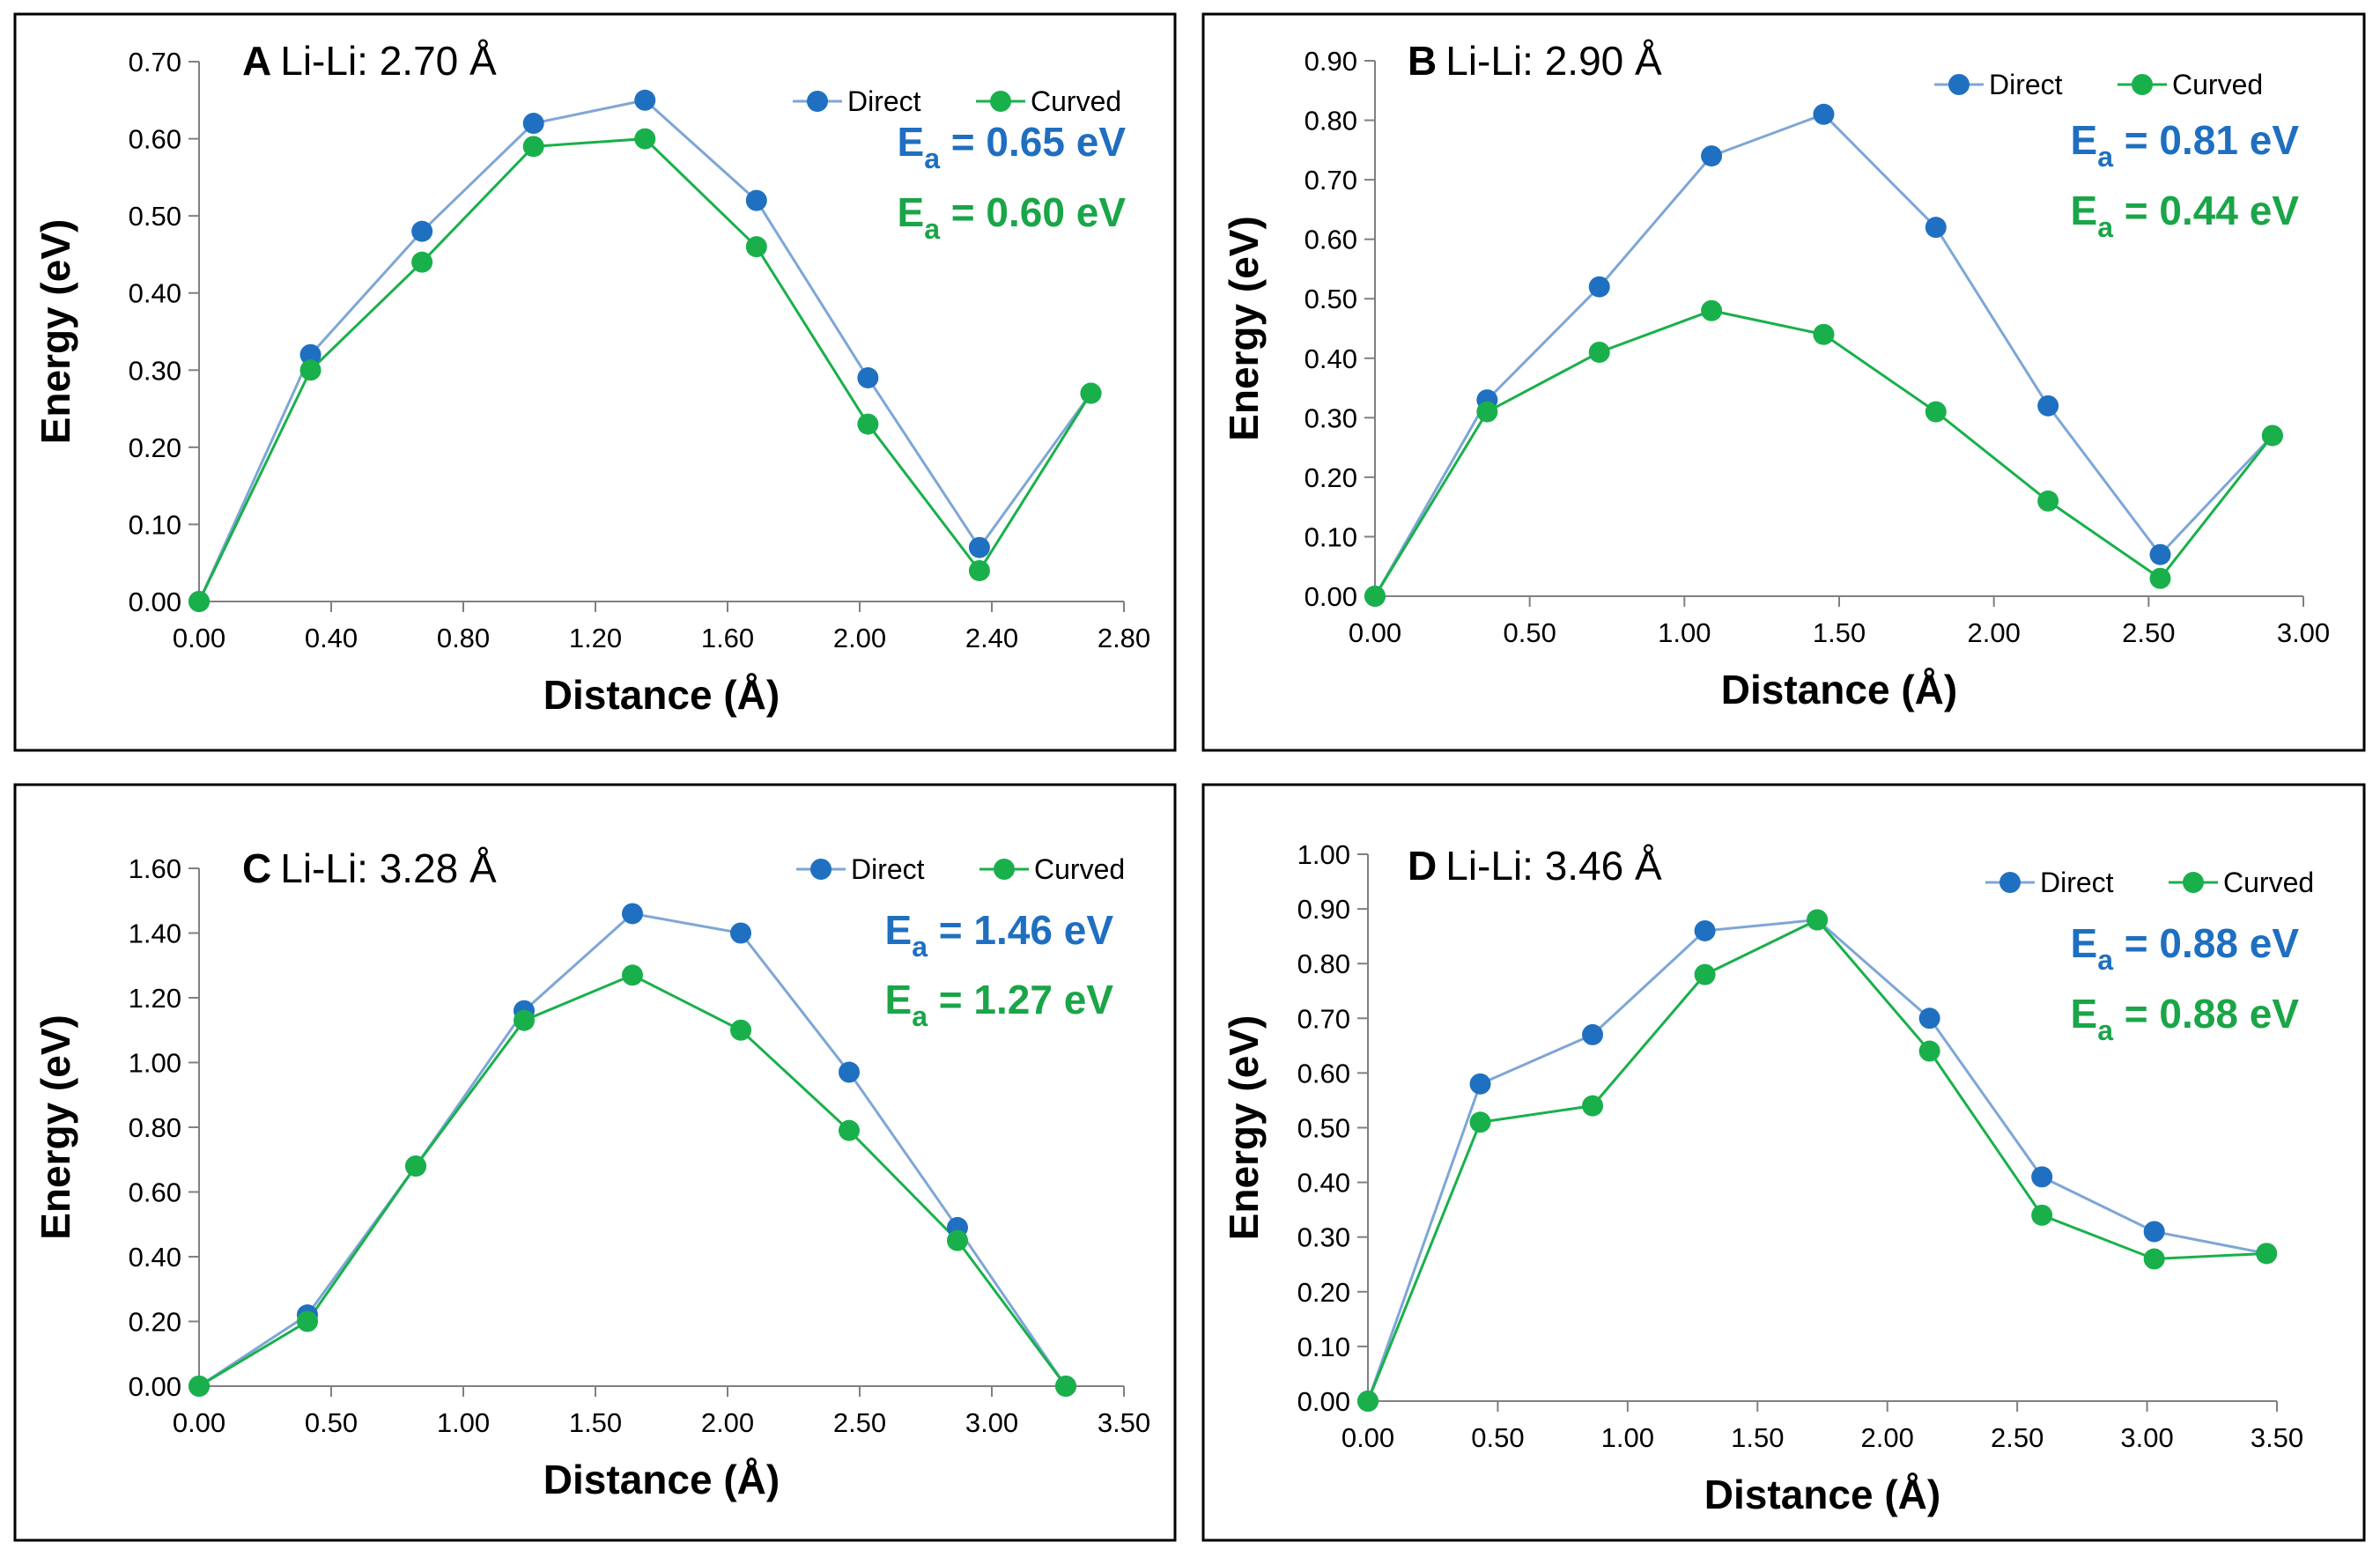  What do you see at coordinates (1033, 142) in the screenshot?
I see `ea-value: = 0.65 eV` at bounding box center [1033, 142].